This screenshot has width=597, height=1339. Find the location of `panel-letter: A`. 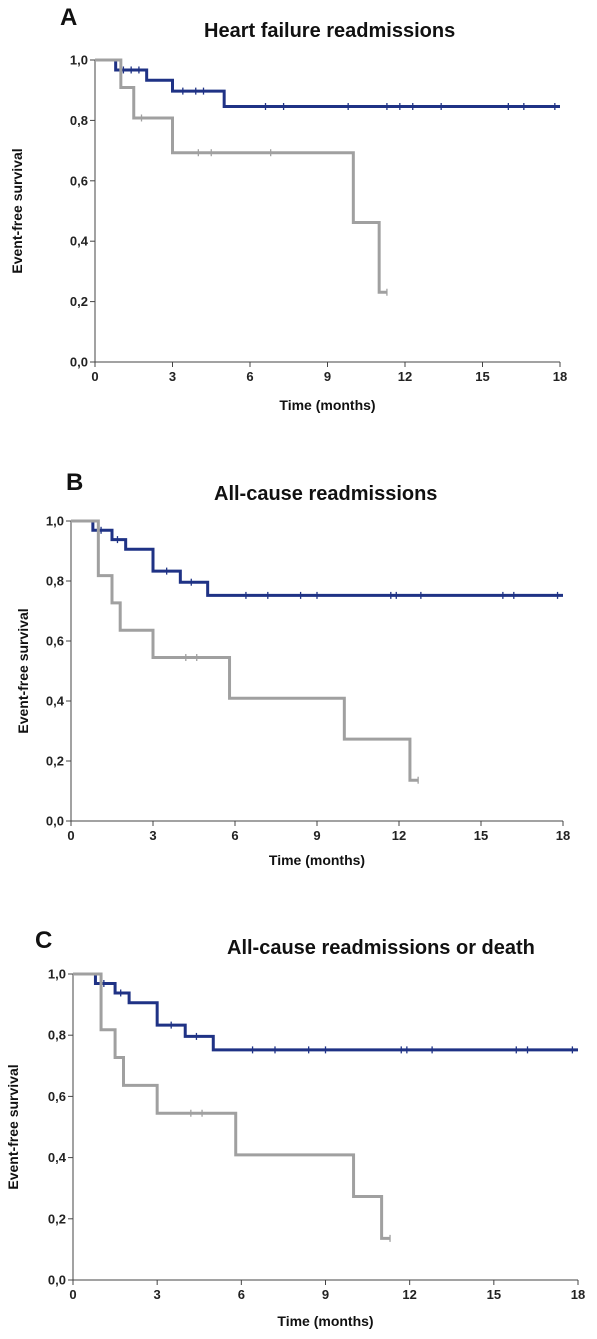

panel-letter: A is located at coordinates (69, 17).